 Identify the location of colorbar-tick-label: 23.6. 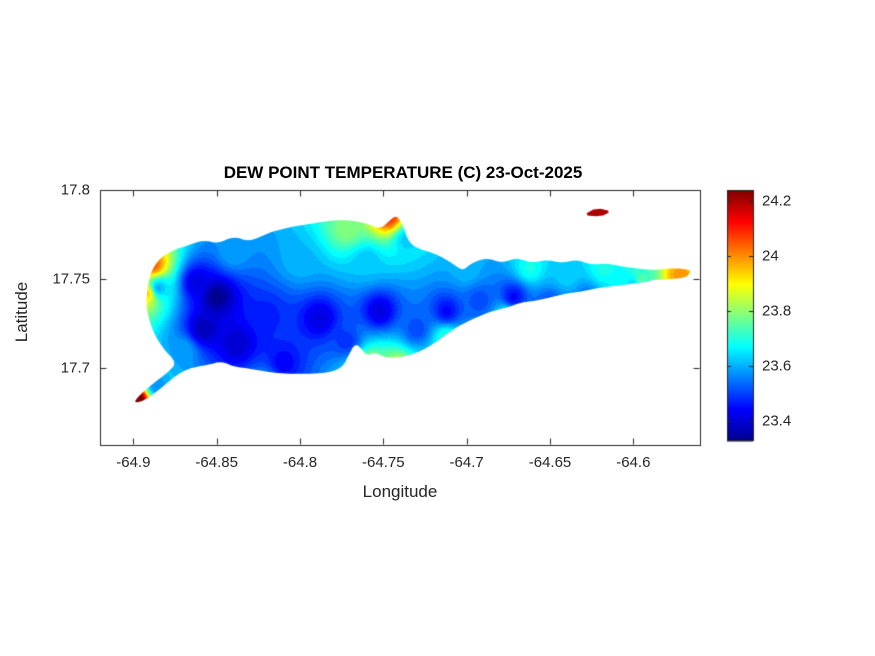
(777, 366).